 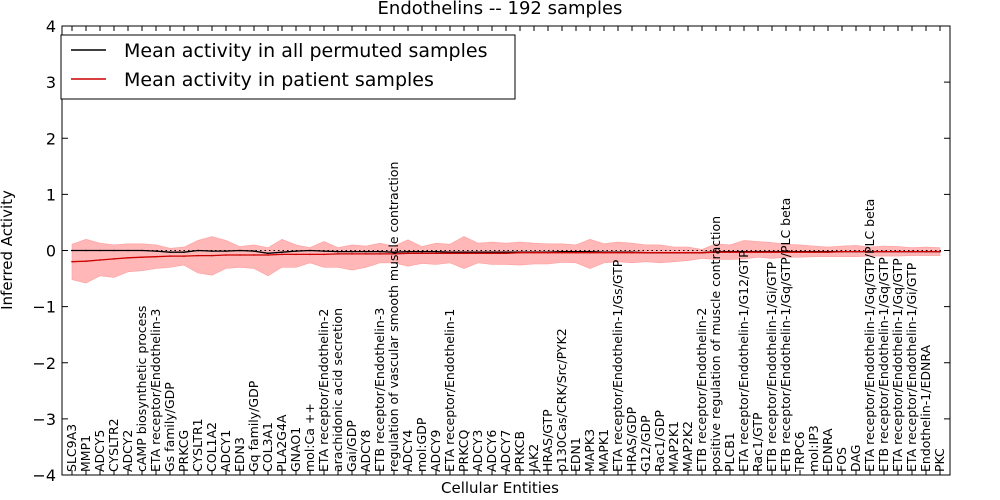 What do you see at coordinates (533, 458) in the screenshot?
I see `x-tick-label: JAK2` at bounding box center [533, 458].